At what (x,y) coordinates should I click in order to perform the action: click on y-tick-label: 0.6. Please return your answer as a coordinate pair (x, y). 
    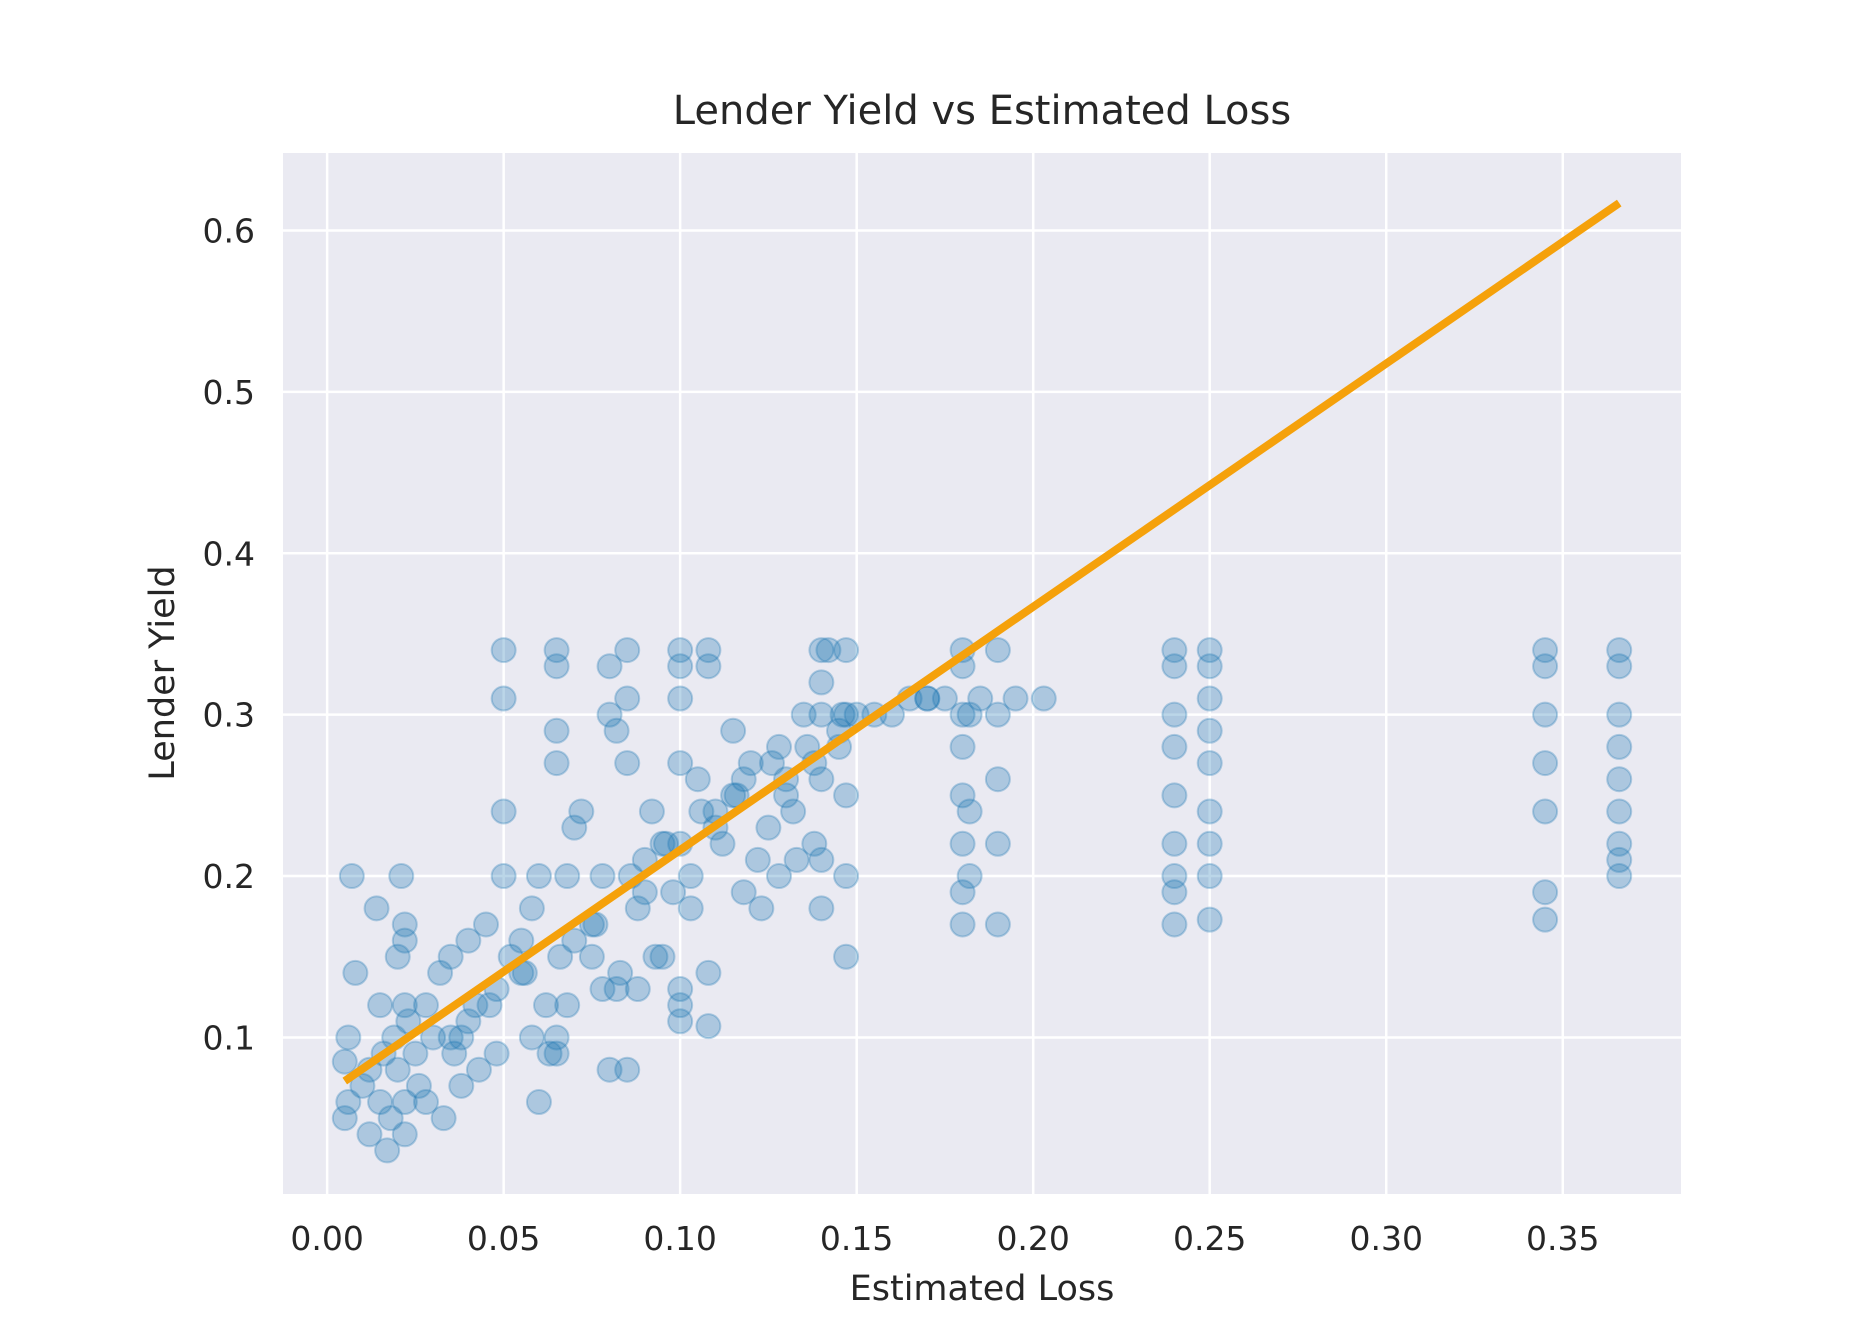
    Looking at the image, I should click on (229, 230).